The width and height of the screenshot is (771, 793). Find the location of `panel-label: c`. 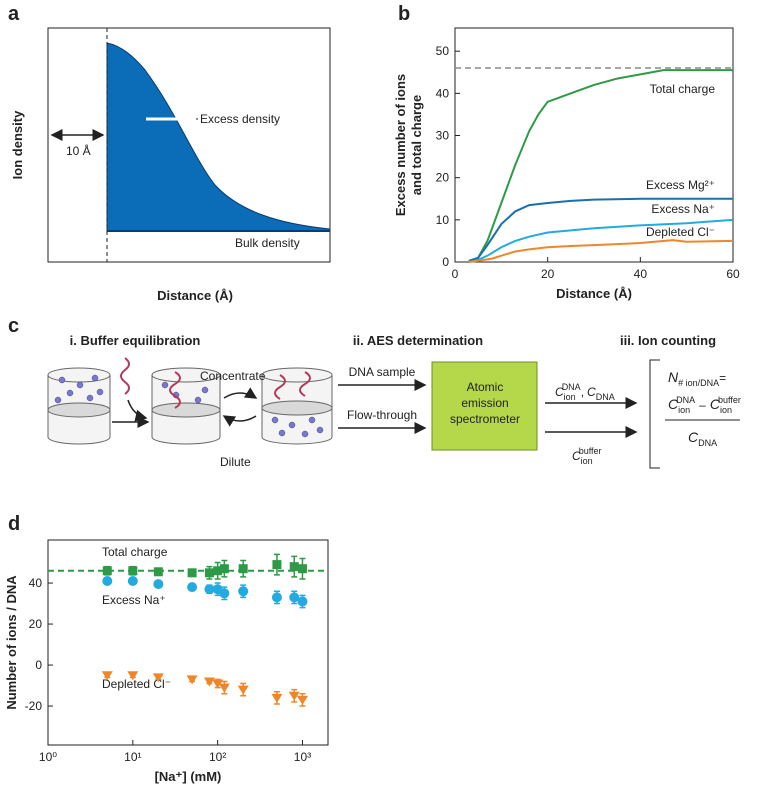

panel-label: c is located at coordinates (13, 326).